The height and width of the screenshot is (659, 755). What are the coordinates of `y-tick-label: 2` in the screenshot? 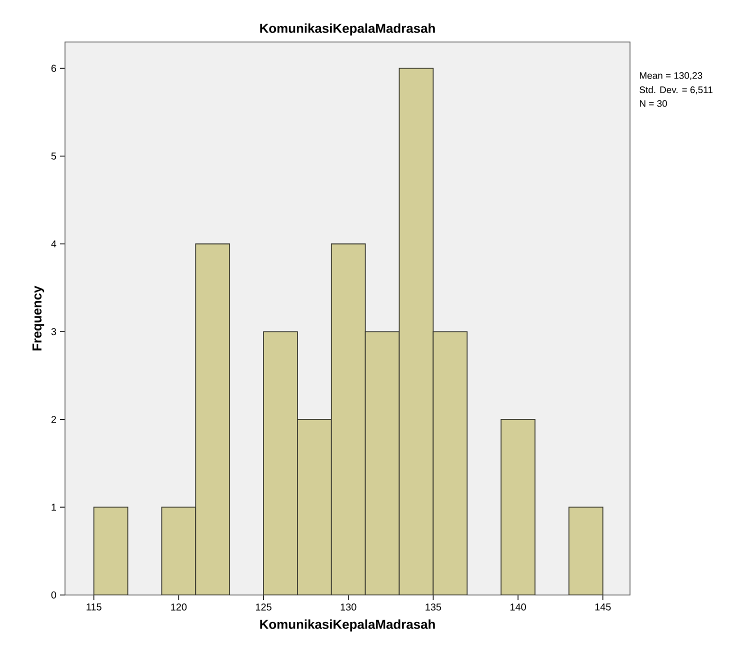 It's located at (53, 419).